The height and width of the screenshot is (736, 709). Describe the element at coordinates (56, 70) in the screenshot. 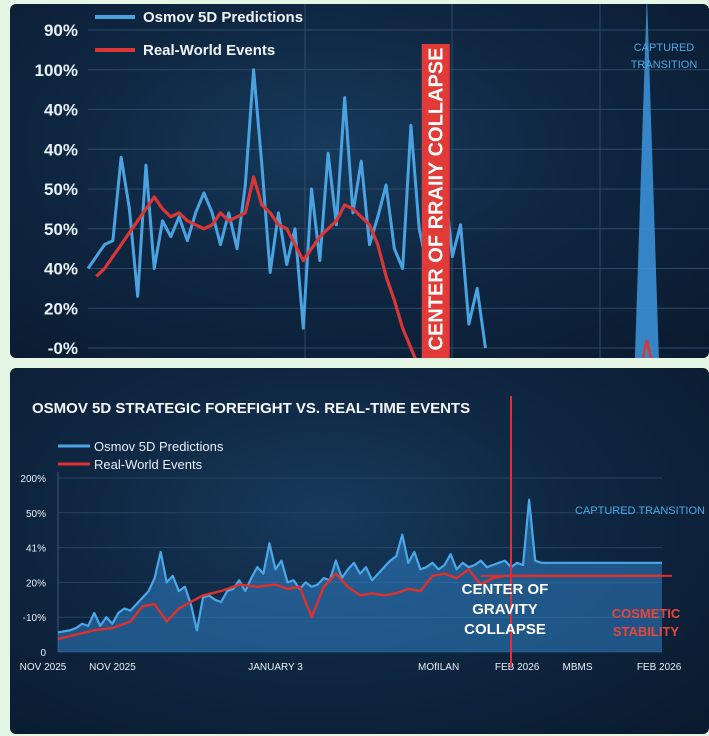

I see `top-y-tick-label: 100%` at that location.